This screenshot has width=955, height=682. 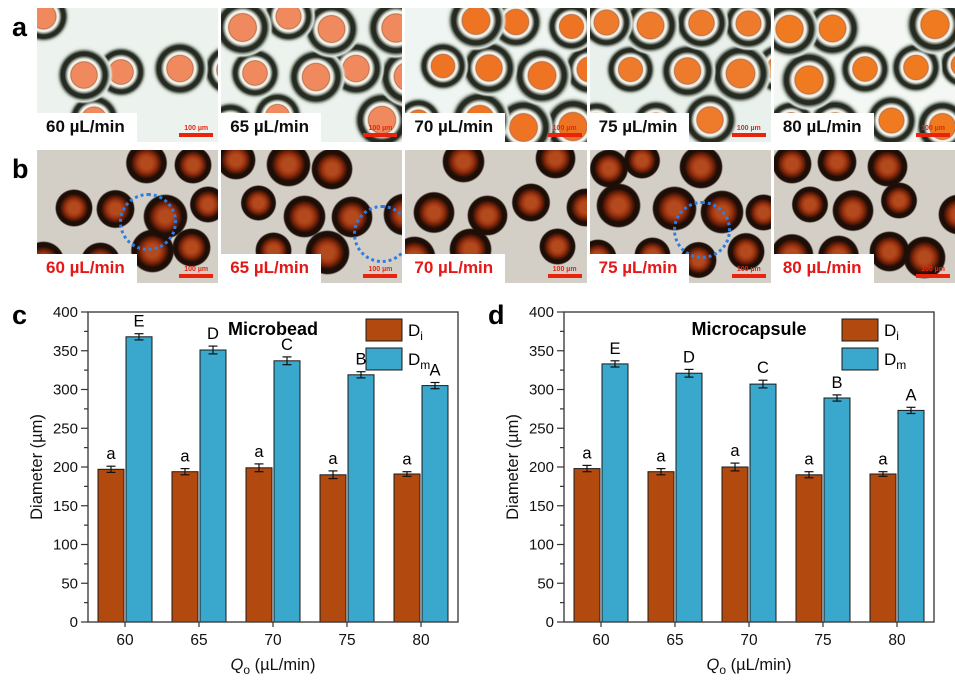 What do you see at coordinates (546, 467) in the screenshot?
I see `y-axis: 0 50 100 150 200 250 300 350 400` at bounding box center [546, 467].